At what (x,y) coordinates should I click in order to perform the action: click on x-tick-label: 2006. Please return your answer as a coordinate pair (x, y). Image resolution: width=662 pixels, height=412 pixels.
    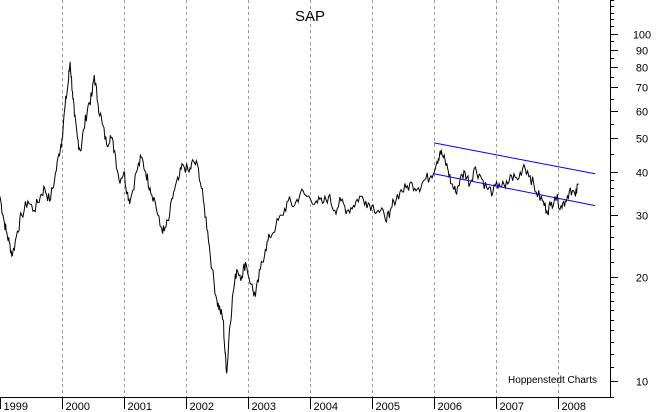
    Looking at the image, I should click on (450, 406).